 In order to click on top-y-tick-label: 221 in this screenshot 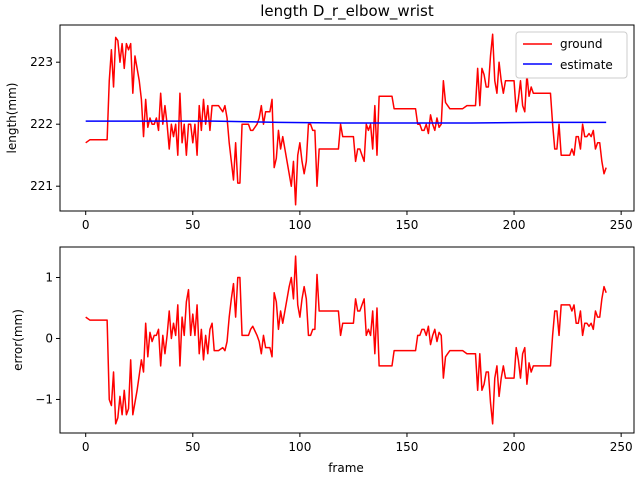, I will do `click(41, 186)`.